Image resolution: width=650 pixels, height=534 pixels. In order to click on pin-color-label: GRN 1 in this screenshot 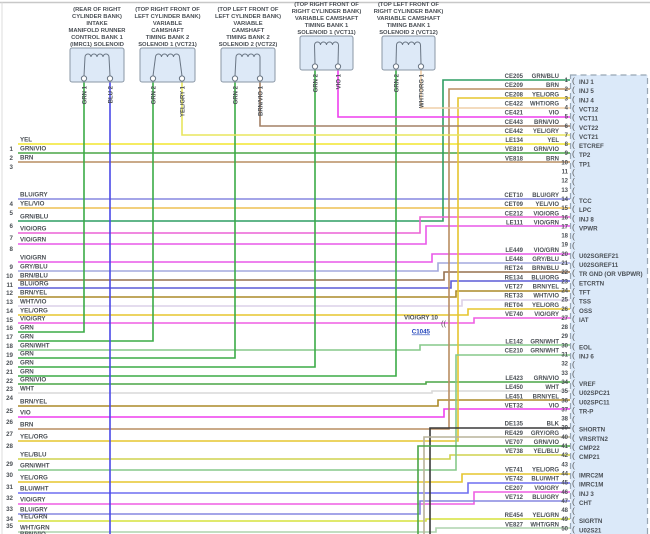, I will do `click(86, 94)`.